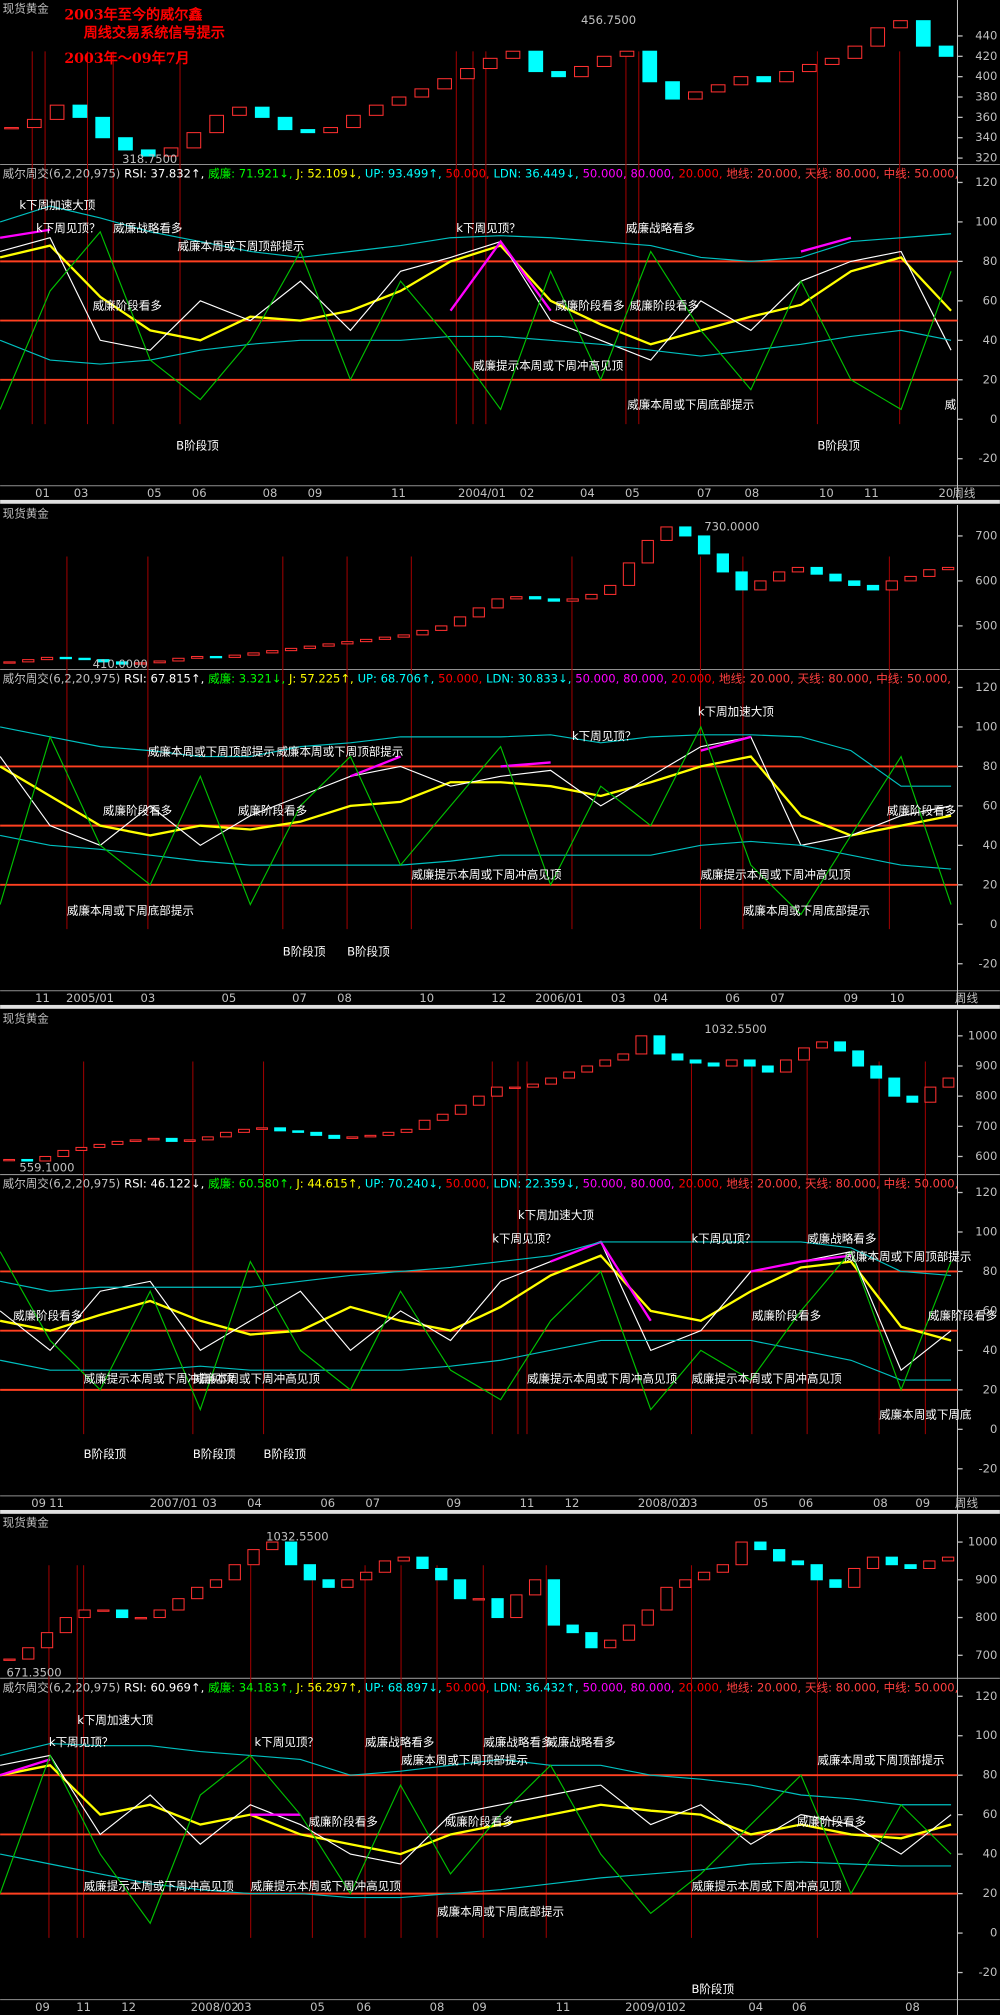 The height and width of the screenshot is (2015, 1000). What do you see at coordinates (62, 678) in the screenshot?
I see `header-item: 威尔周交(6,2,20,975)` at bounding box center [62, 678].